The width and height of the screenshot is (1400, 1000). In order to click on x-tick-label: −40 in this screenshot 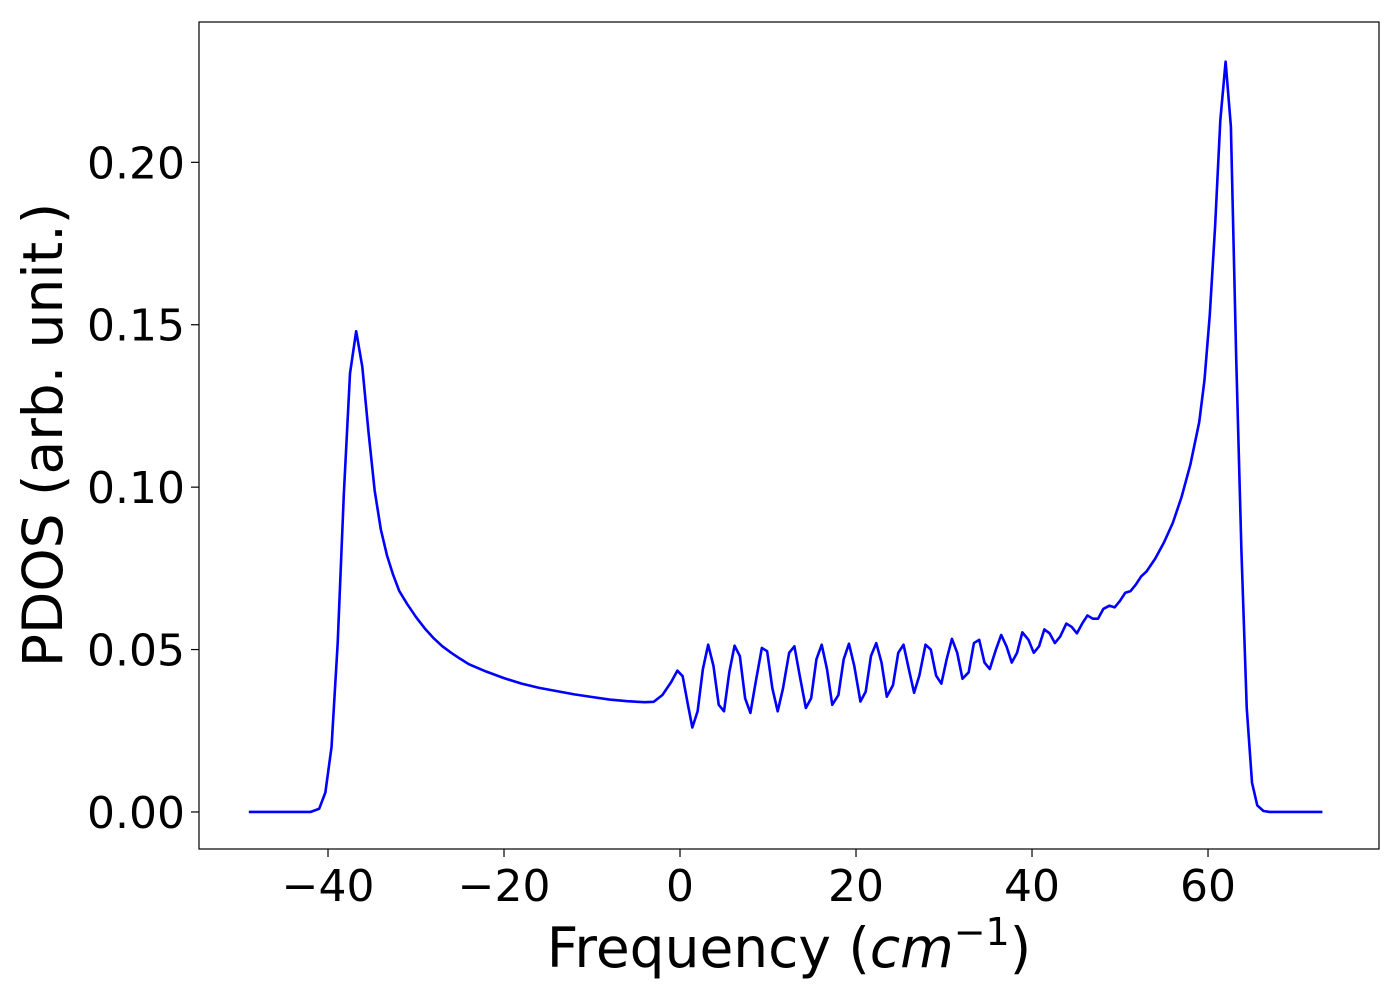, I will do `click(328, 886)`.